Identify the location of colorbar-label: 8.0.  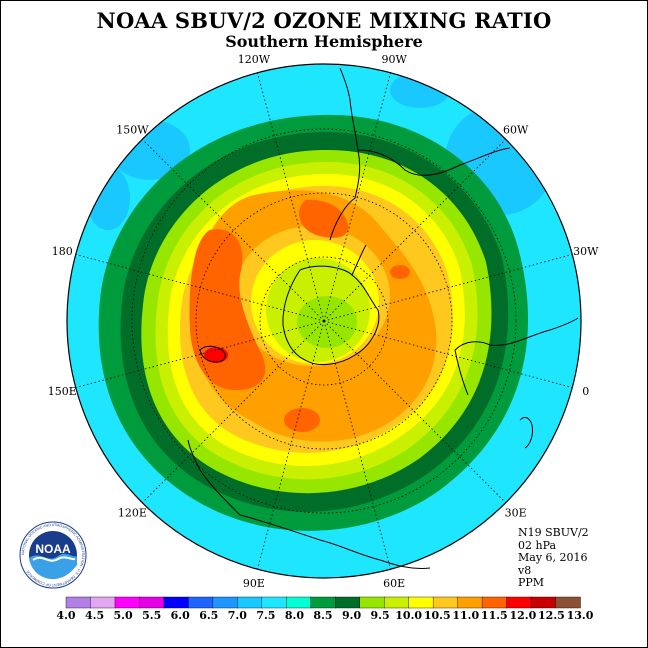
(294, 615).